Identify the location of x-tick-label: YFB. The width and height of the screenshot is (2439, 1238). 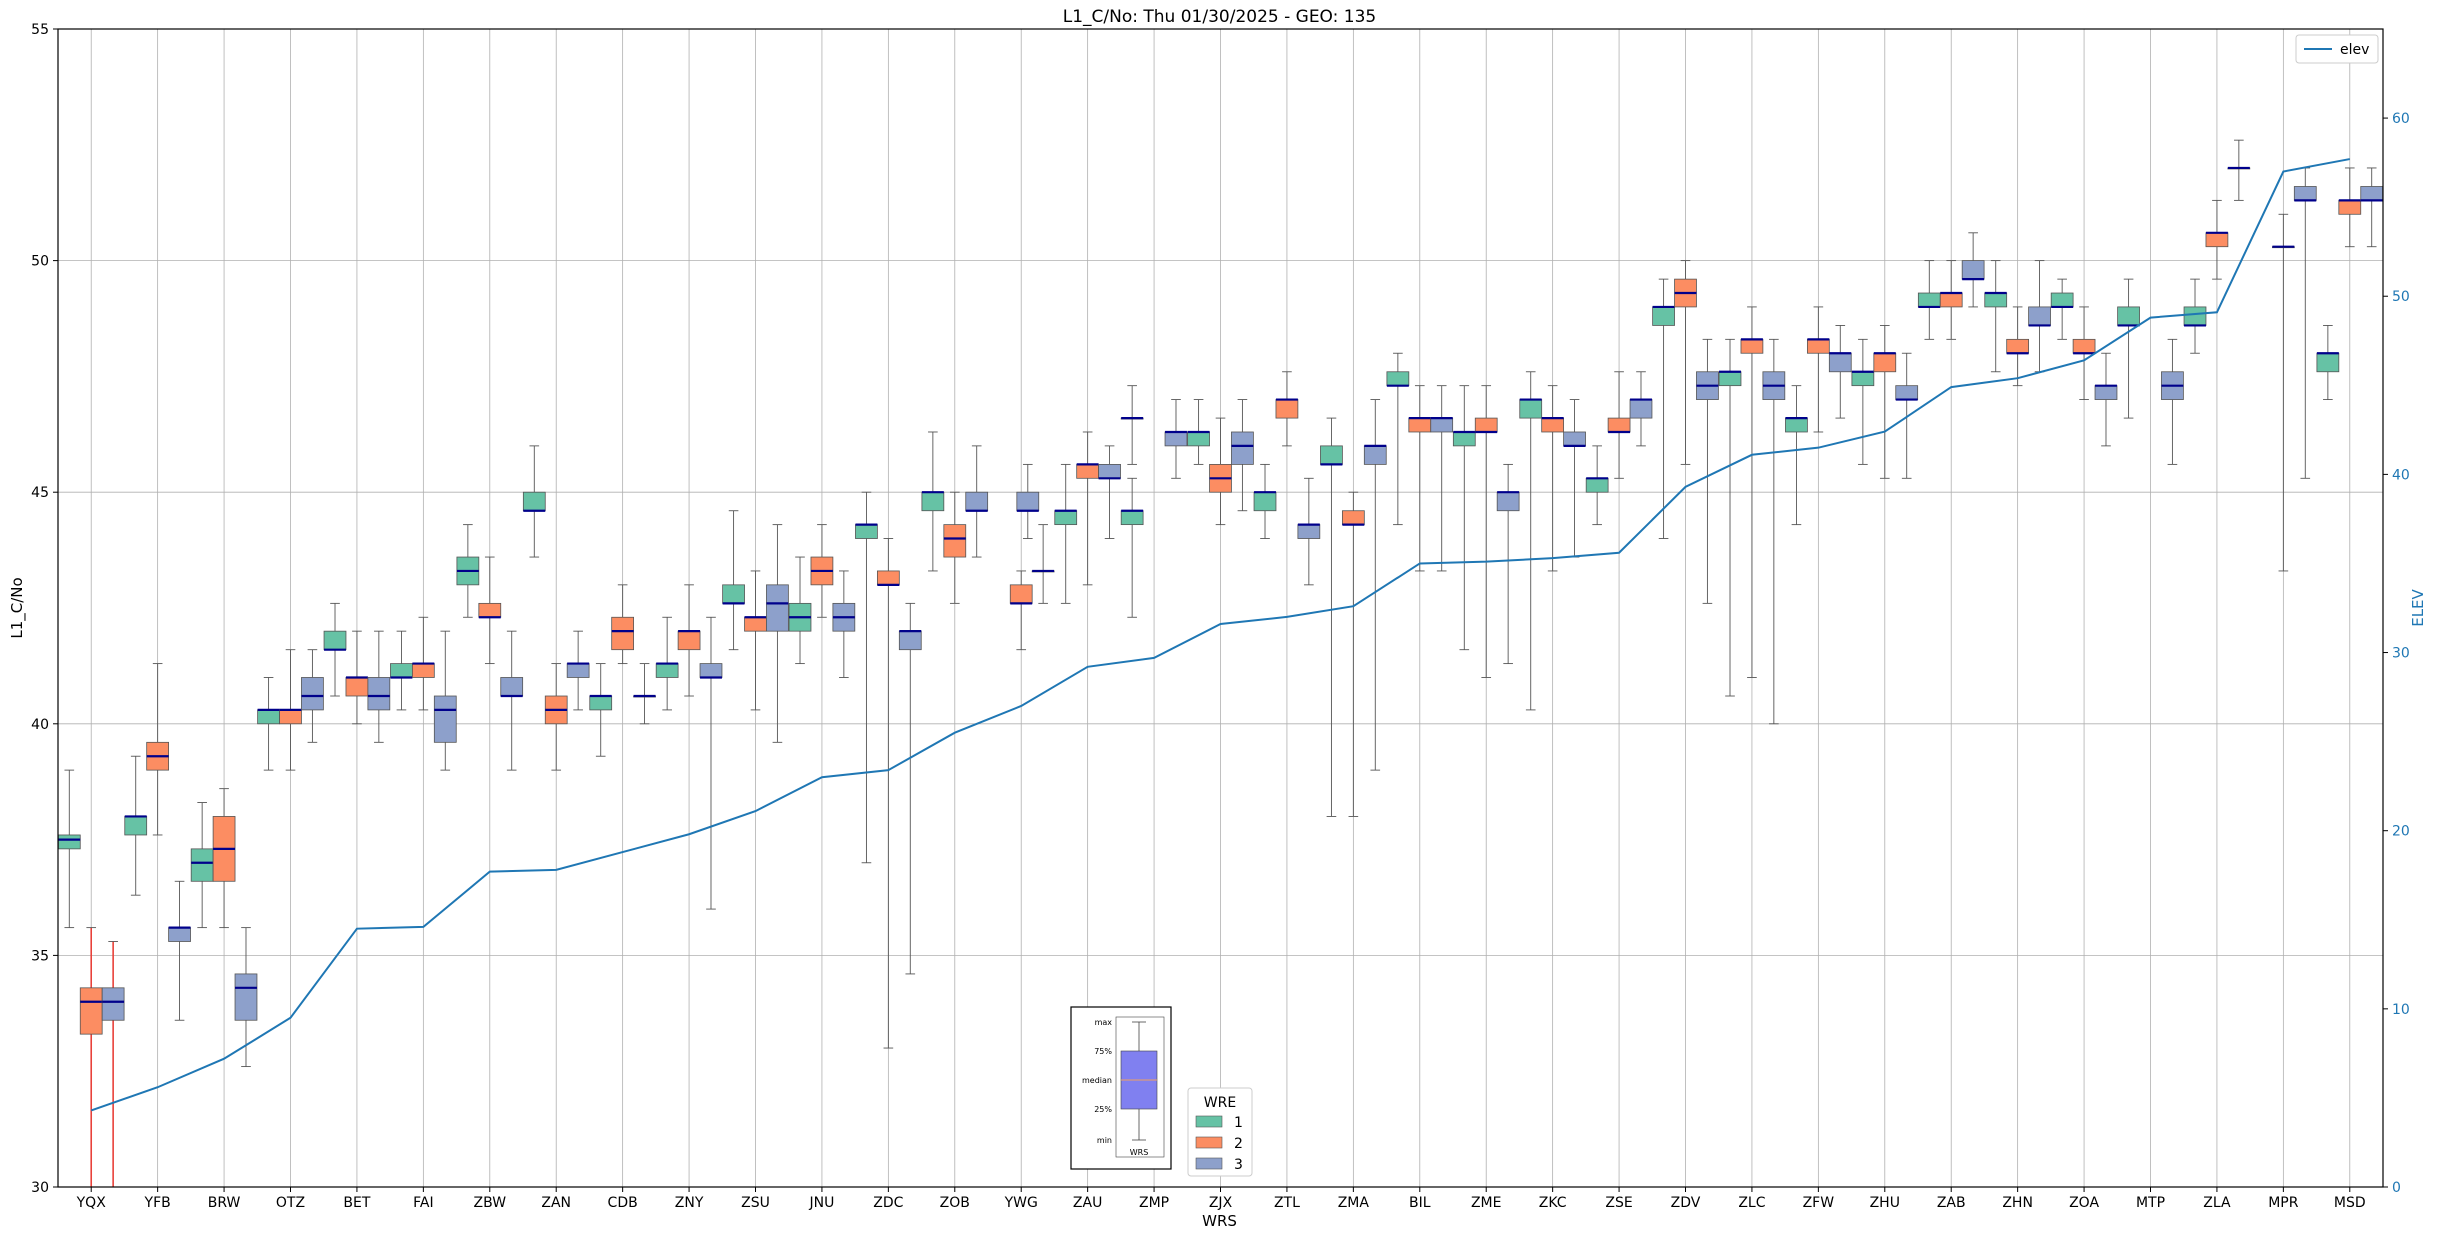
(157, 1203).